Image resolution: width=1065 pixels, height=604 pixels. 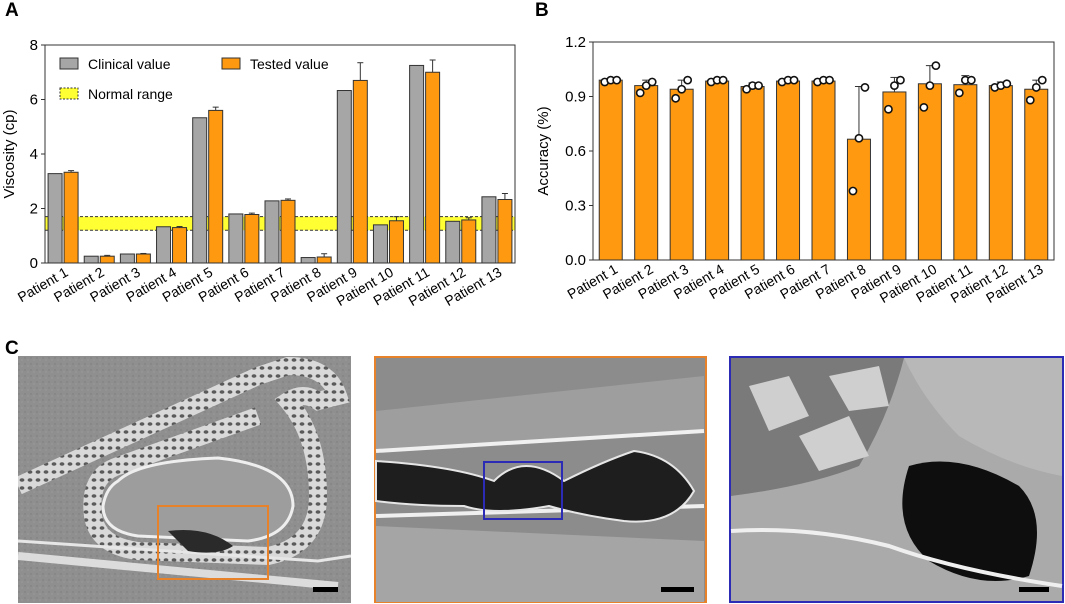 I want to click on y-tick-label: 0, so click(x=34, y=263).